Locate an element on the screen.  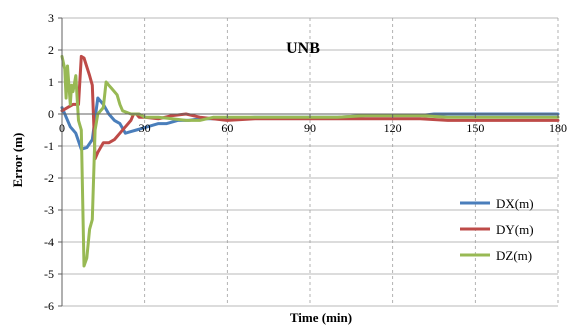
y-tick-label: -4 is located at coordinates (49, 242).